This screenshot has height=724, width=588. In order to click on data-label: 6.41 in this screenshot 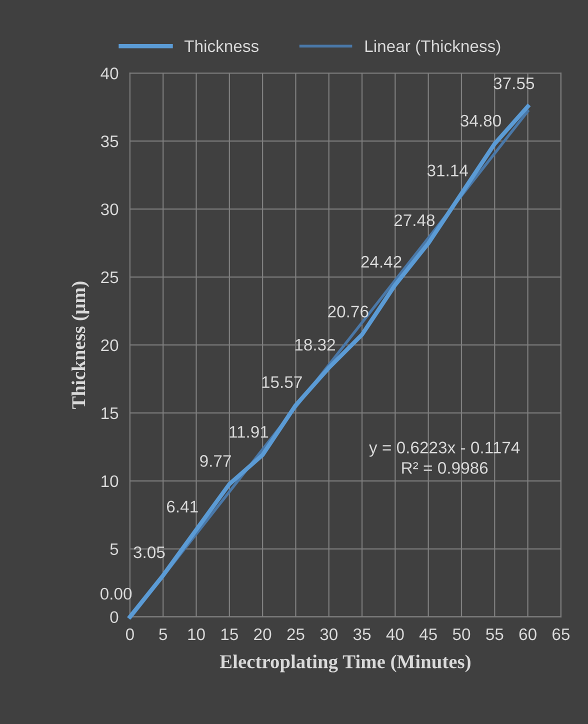, I will do `click(182, 506)`.